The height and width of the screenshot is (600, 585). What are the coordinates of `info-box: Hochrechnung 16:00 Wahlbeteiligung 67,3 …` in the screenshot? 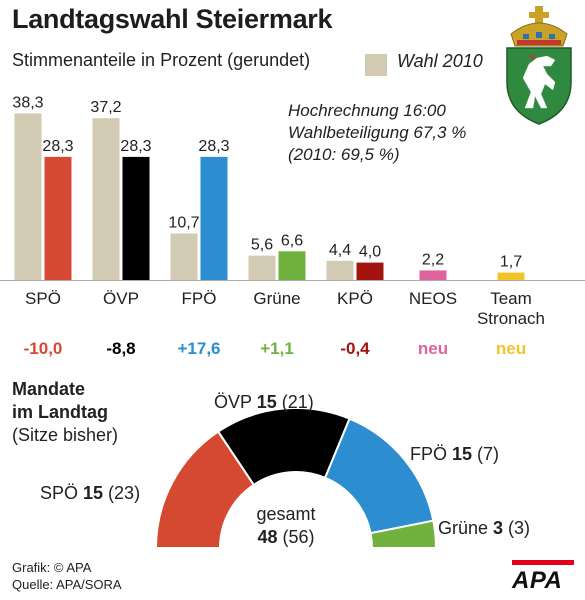 It's located at (377, 133).